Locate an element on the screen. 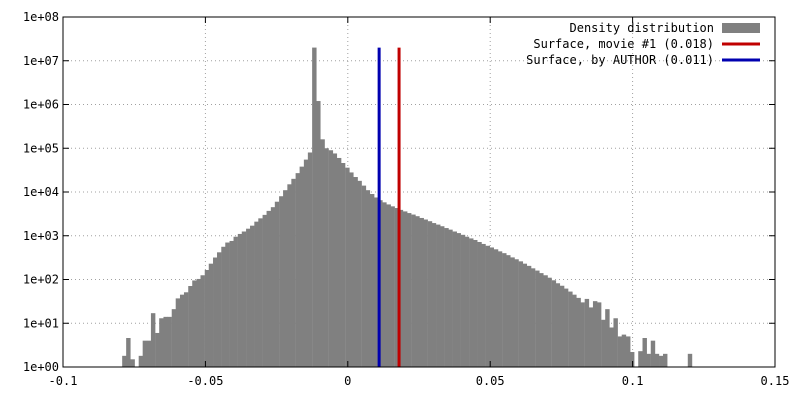 The image size is (800, 400). x-tick-label: -0.1 is located at coordinates (63, 381).